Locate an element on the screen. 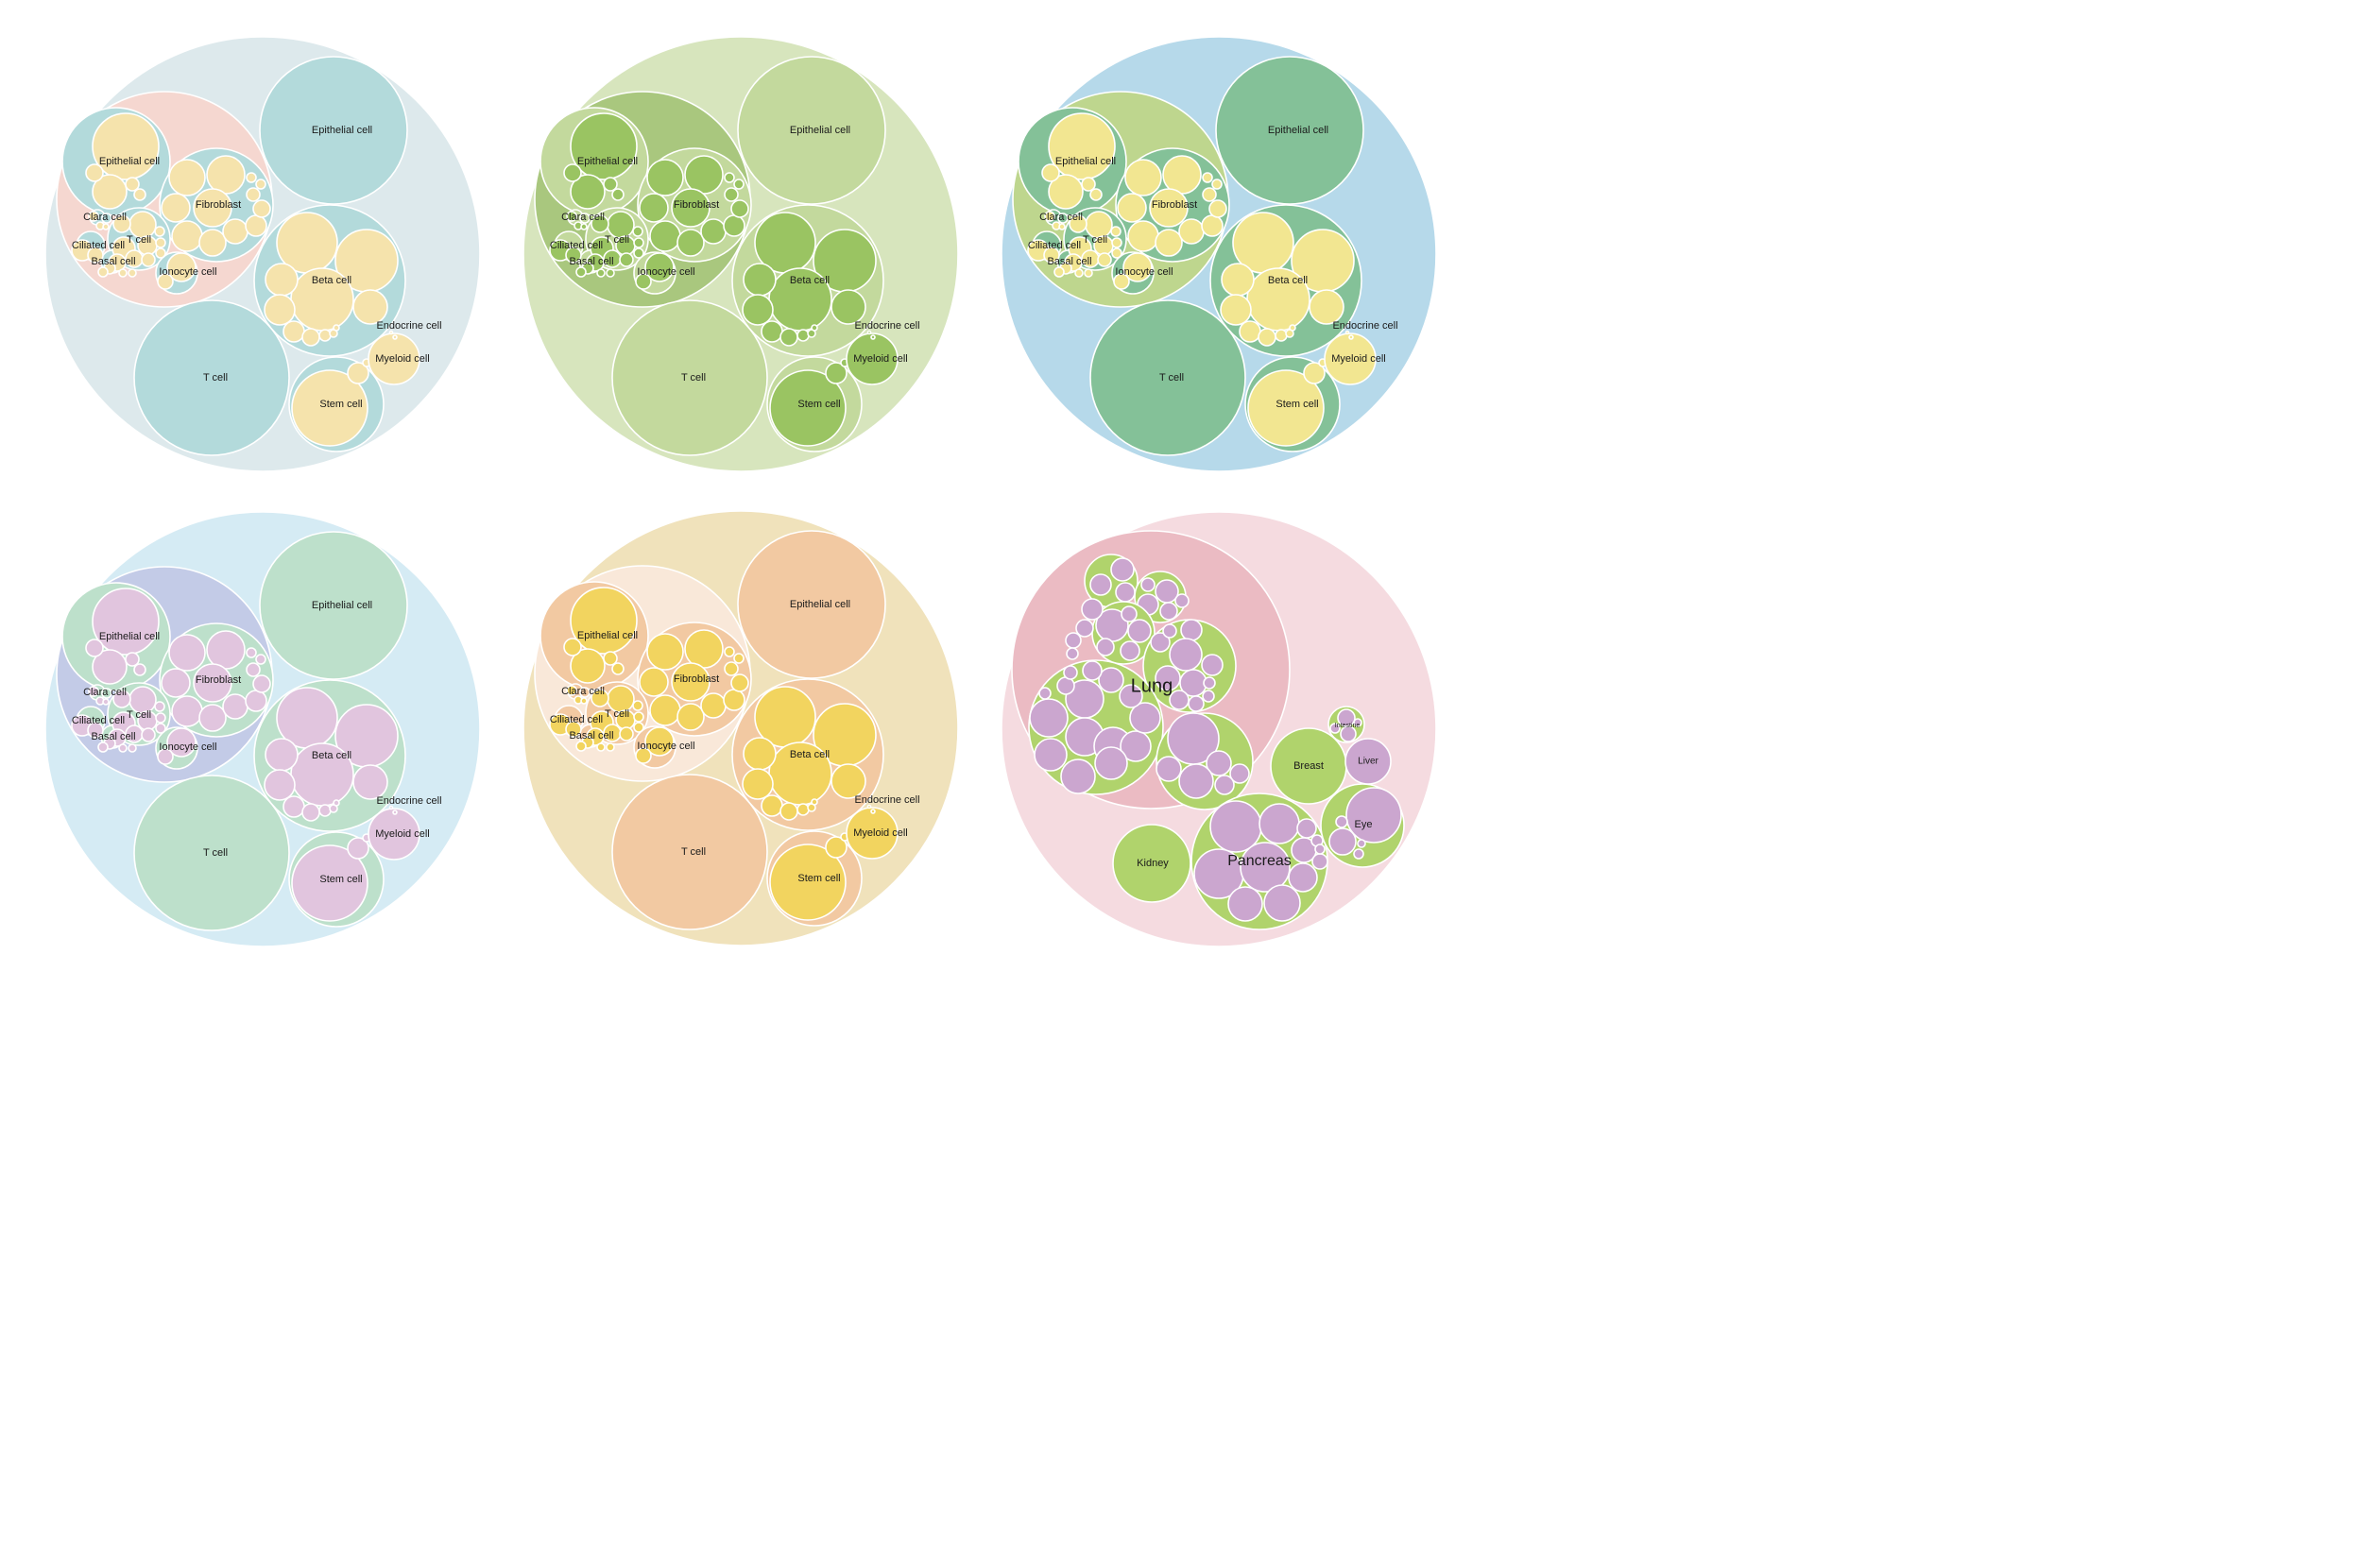 This screenshot has width=2363, height=1568. liver-circle is located at coordinates (1368, 761).